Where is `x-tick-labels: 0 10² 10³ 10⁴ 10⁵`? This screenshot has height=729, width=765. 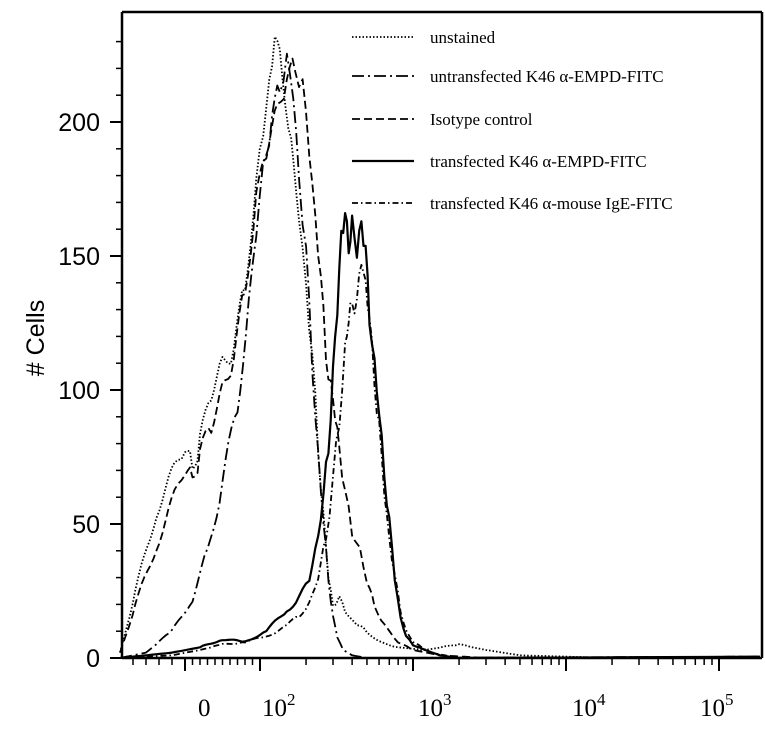 x-tick-labels: 0 10² 10³ 10⁴ 10⁵ is located at coordinates (466, 706).